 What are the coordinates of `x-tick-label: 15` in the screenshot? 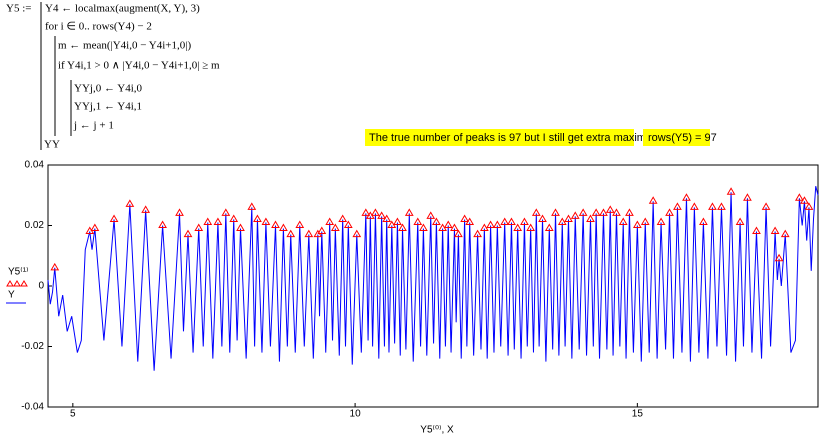 It's located at (638, 414).